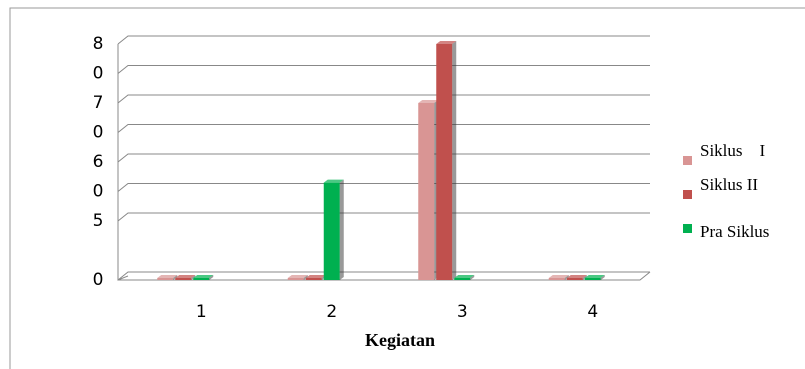  Describe the element at coordinates (201, 312) in the screenshot. I see `x-tick-label: 1` at that location.